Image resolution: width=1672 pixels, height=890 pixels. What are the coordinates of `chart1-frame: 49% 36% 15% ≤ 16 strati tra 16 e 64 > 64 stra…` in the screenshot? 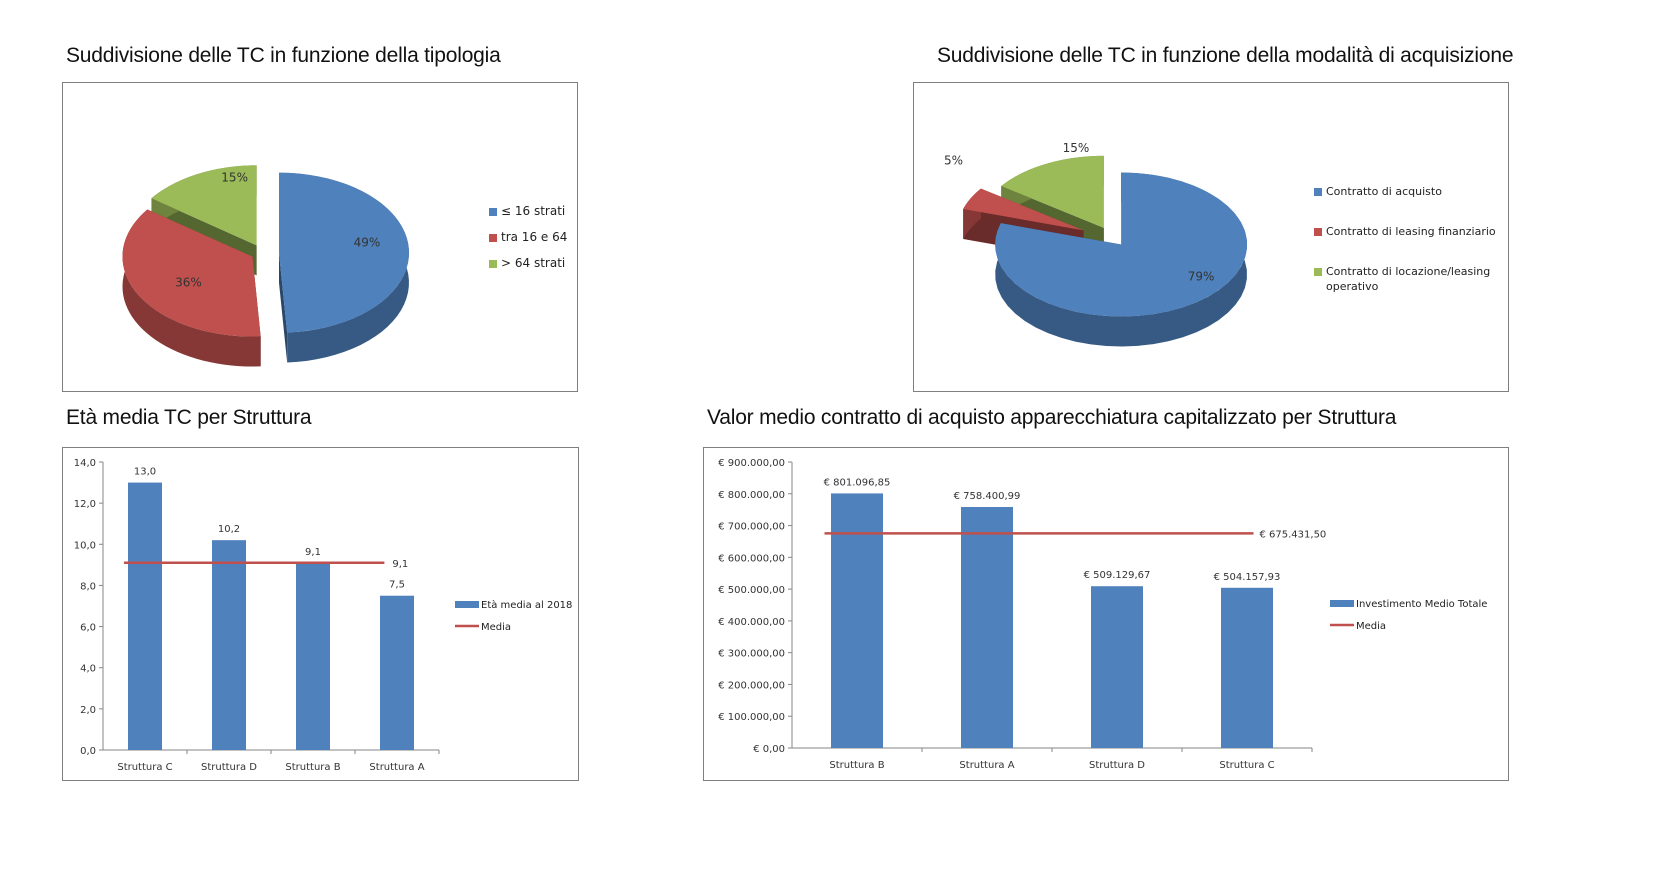 It's located at (320, 237).